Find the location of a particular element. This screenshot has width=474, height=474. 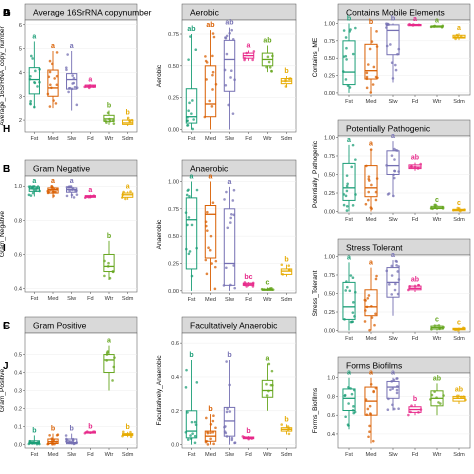

y-tick-label: 0.50 is located at coordinates (329, 176).